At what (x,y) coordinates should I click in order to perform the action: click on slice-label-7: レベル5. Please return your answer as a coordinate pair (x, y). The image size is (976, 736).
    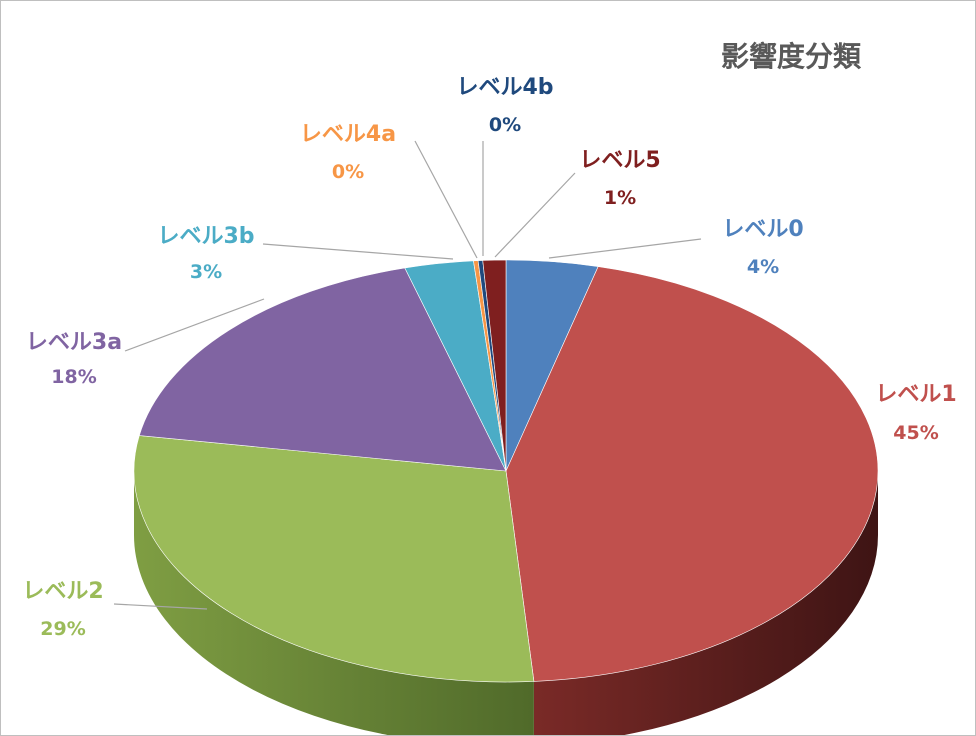
    Looking at the image, I should click on (619, 160).